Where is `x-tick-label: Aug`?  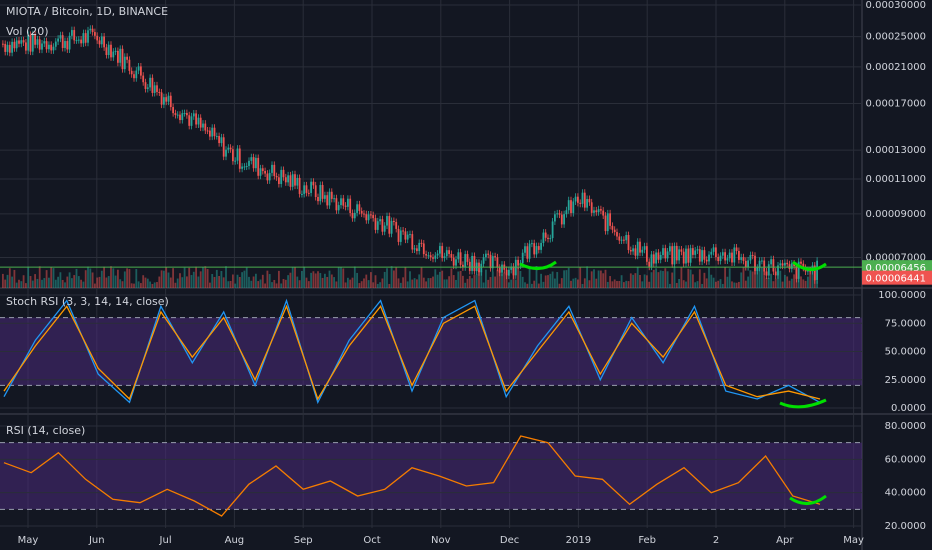 x-tick-label: Aug is located at coordinates (235, 540).